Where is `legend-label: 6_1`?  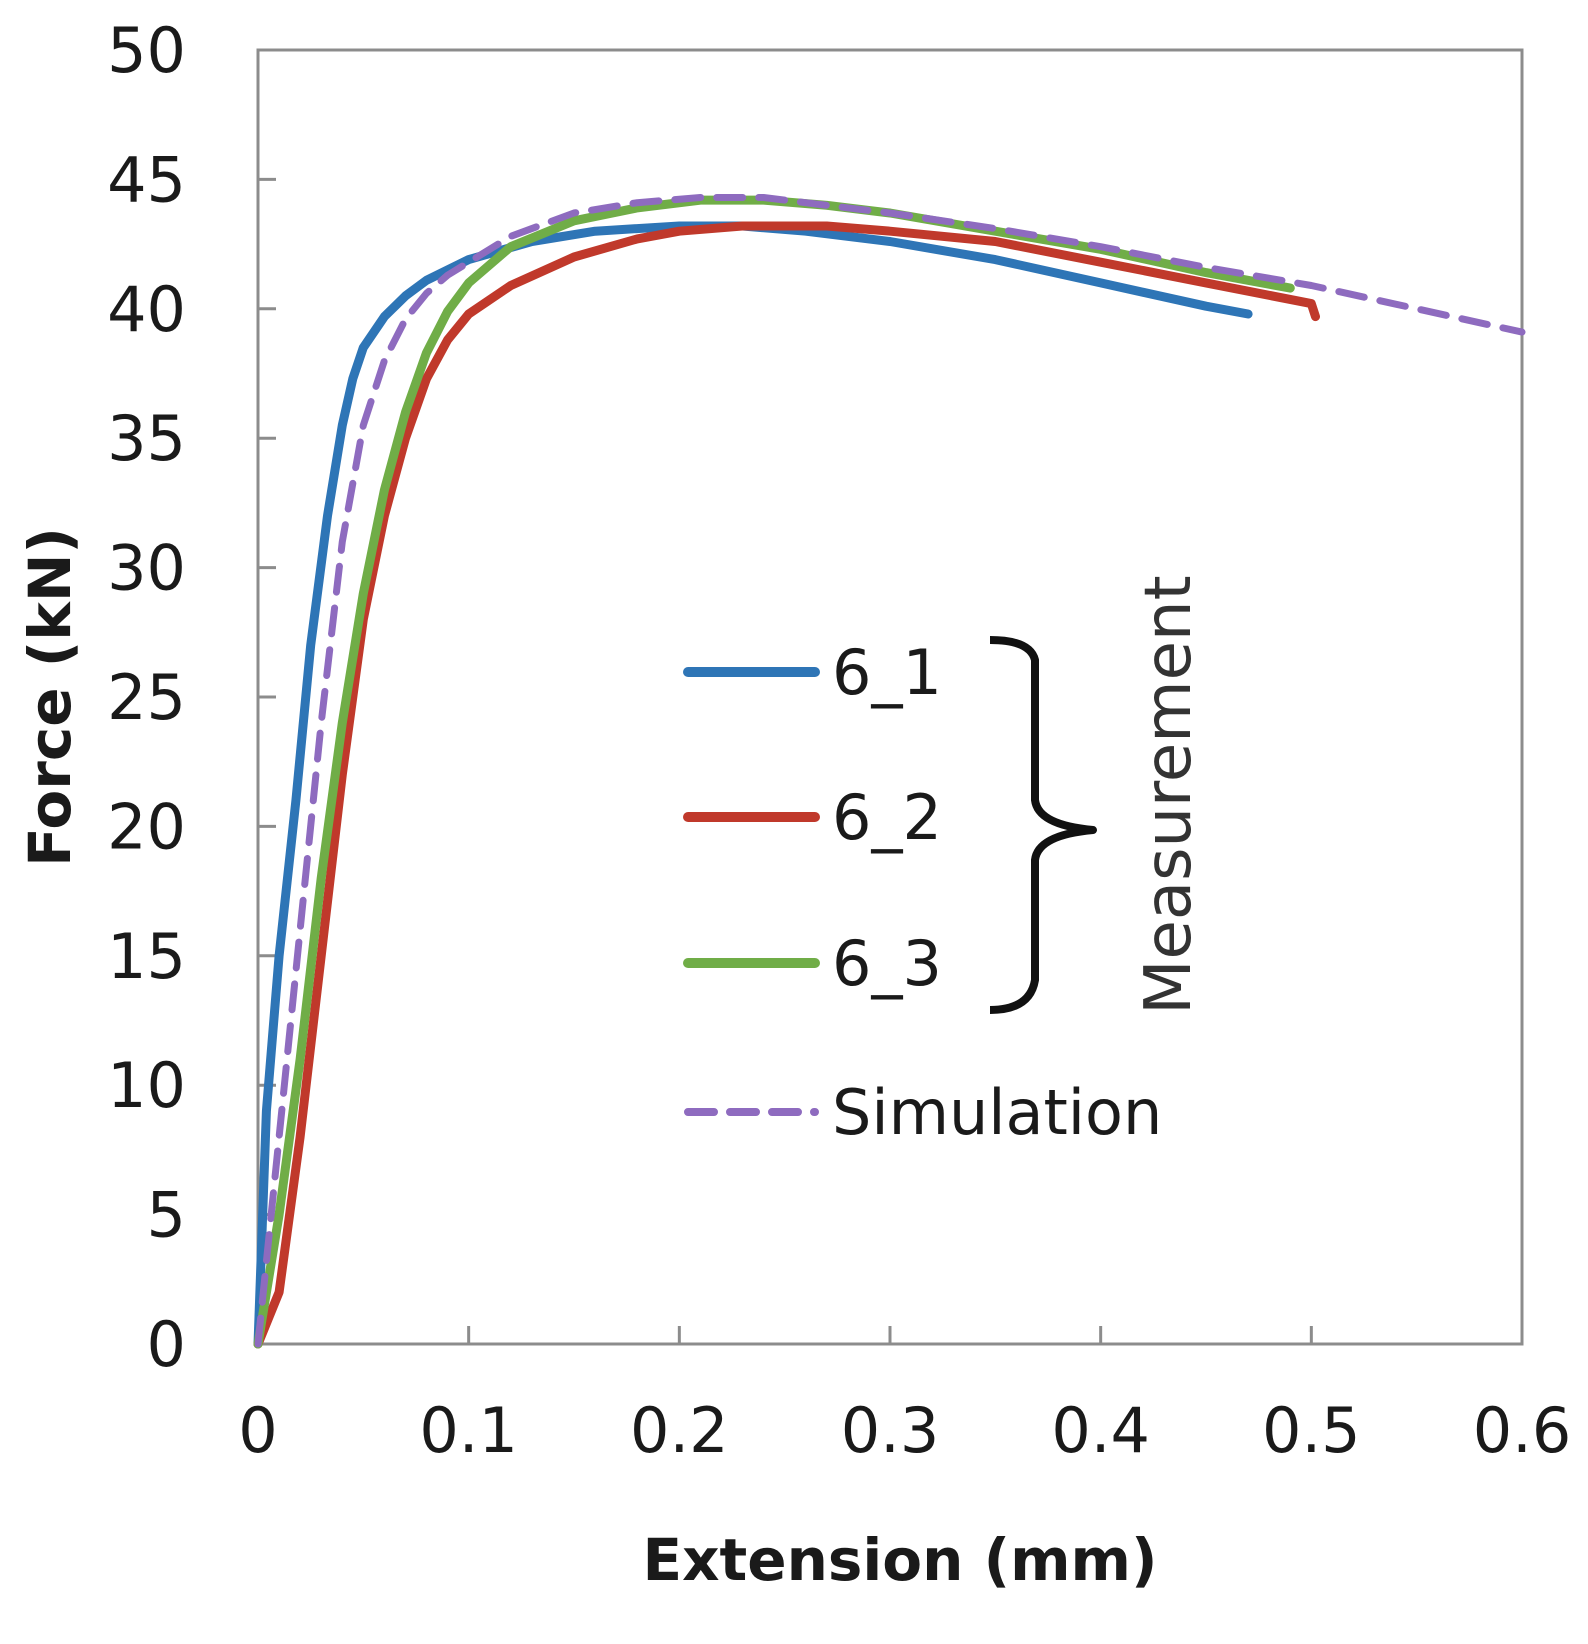 legend-label: 6_1 is located at coordinates (887, 672).